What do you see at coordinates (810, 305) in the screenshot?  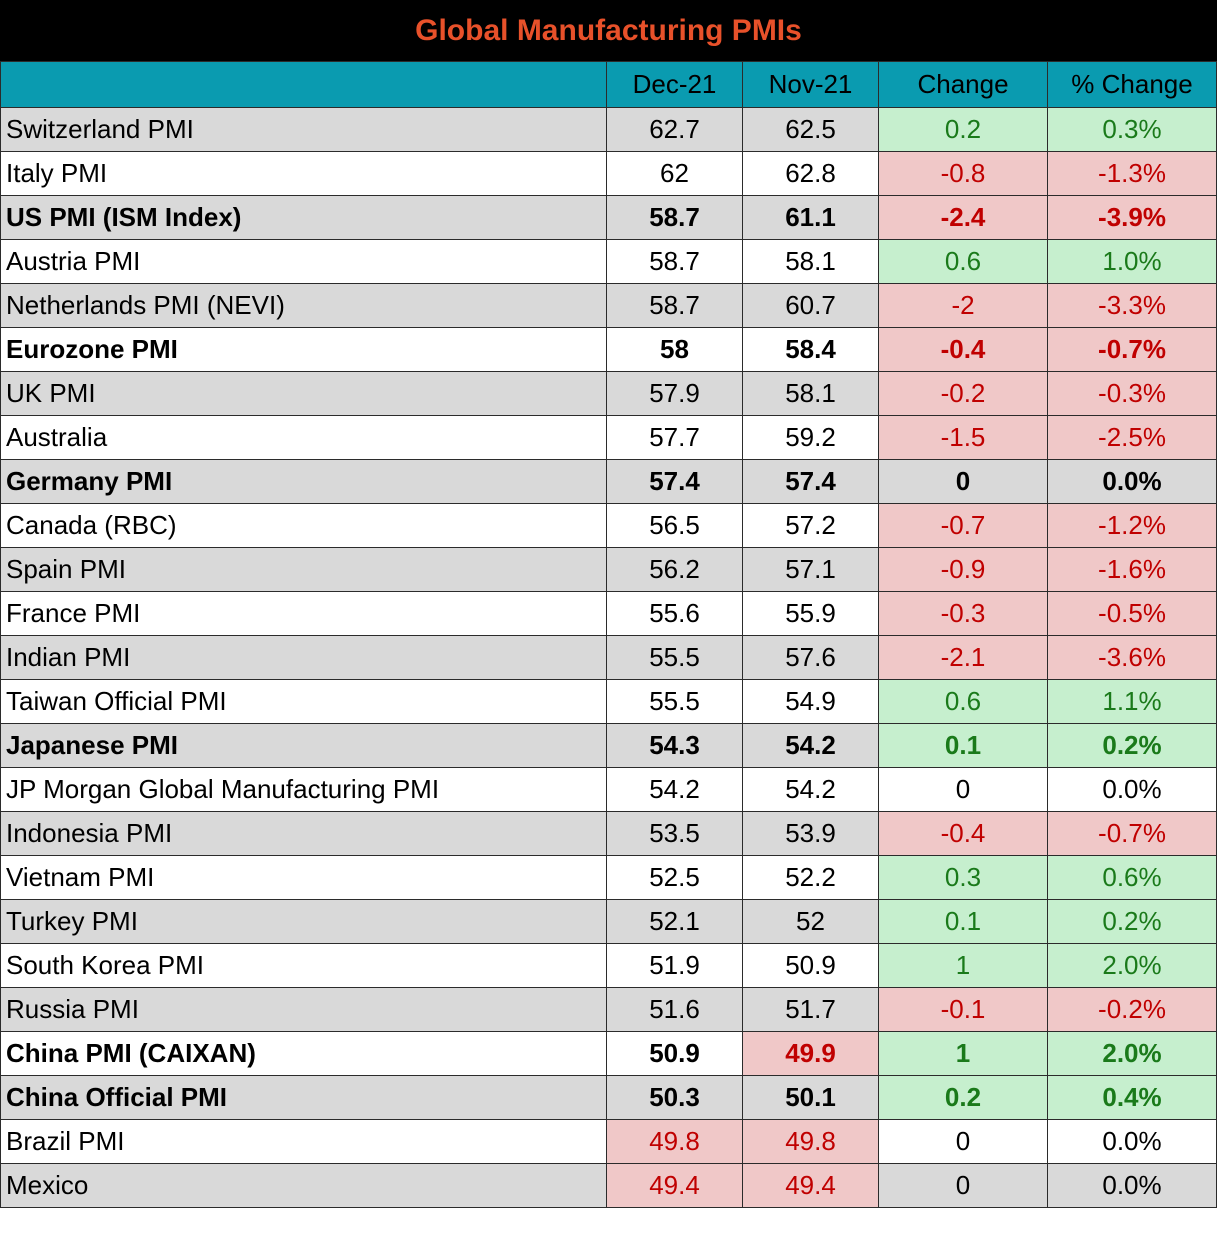 I see `nov21-value-cell: 60.7` at bounding box center [810, 305].